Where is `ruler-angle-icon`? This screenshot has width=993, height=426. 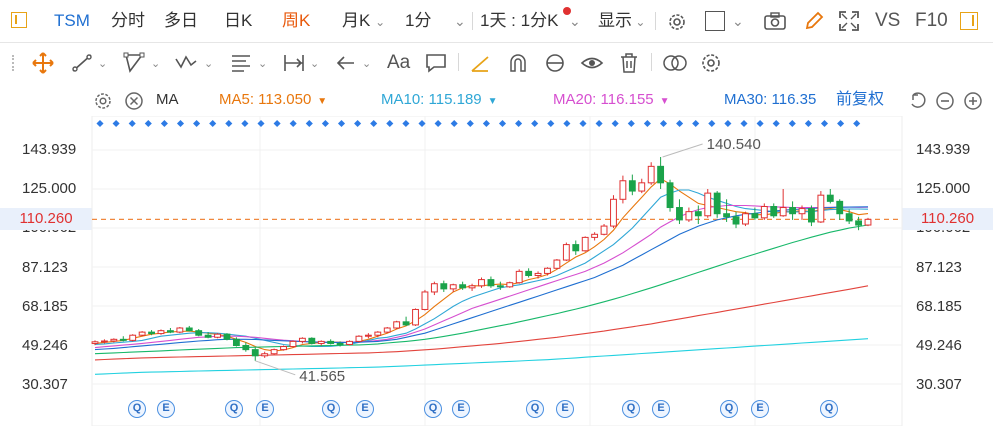
ruler-angle-icon is located at coordinates (480, 63).